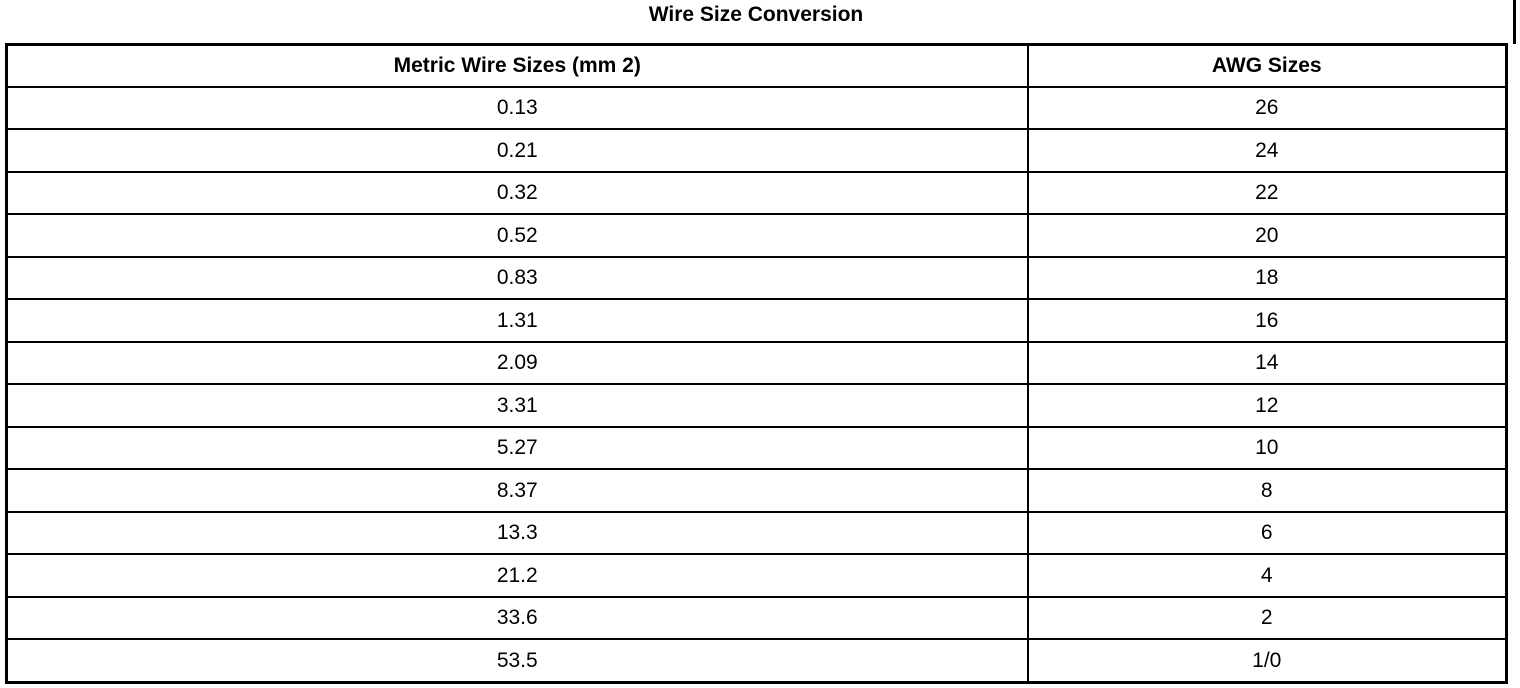  I want to click on table-row: 2.09 14, so click(756, 363).